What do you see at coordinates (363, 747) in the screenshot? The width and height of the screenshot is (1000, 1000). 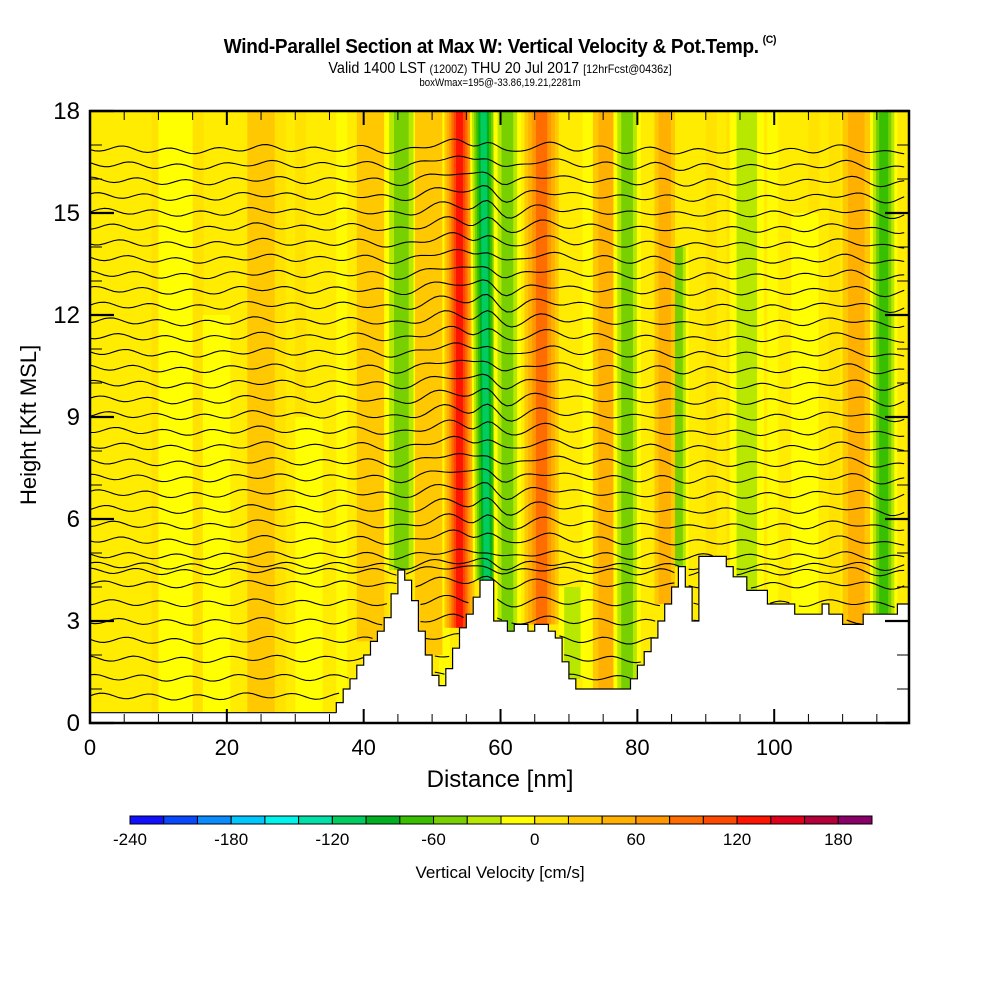 I see `x-tick-label: 40` at bounding box center [363, 747].